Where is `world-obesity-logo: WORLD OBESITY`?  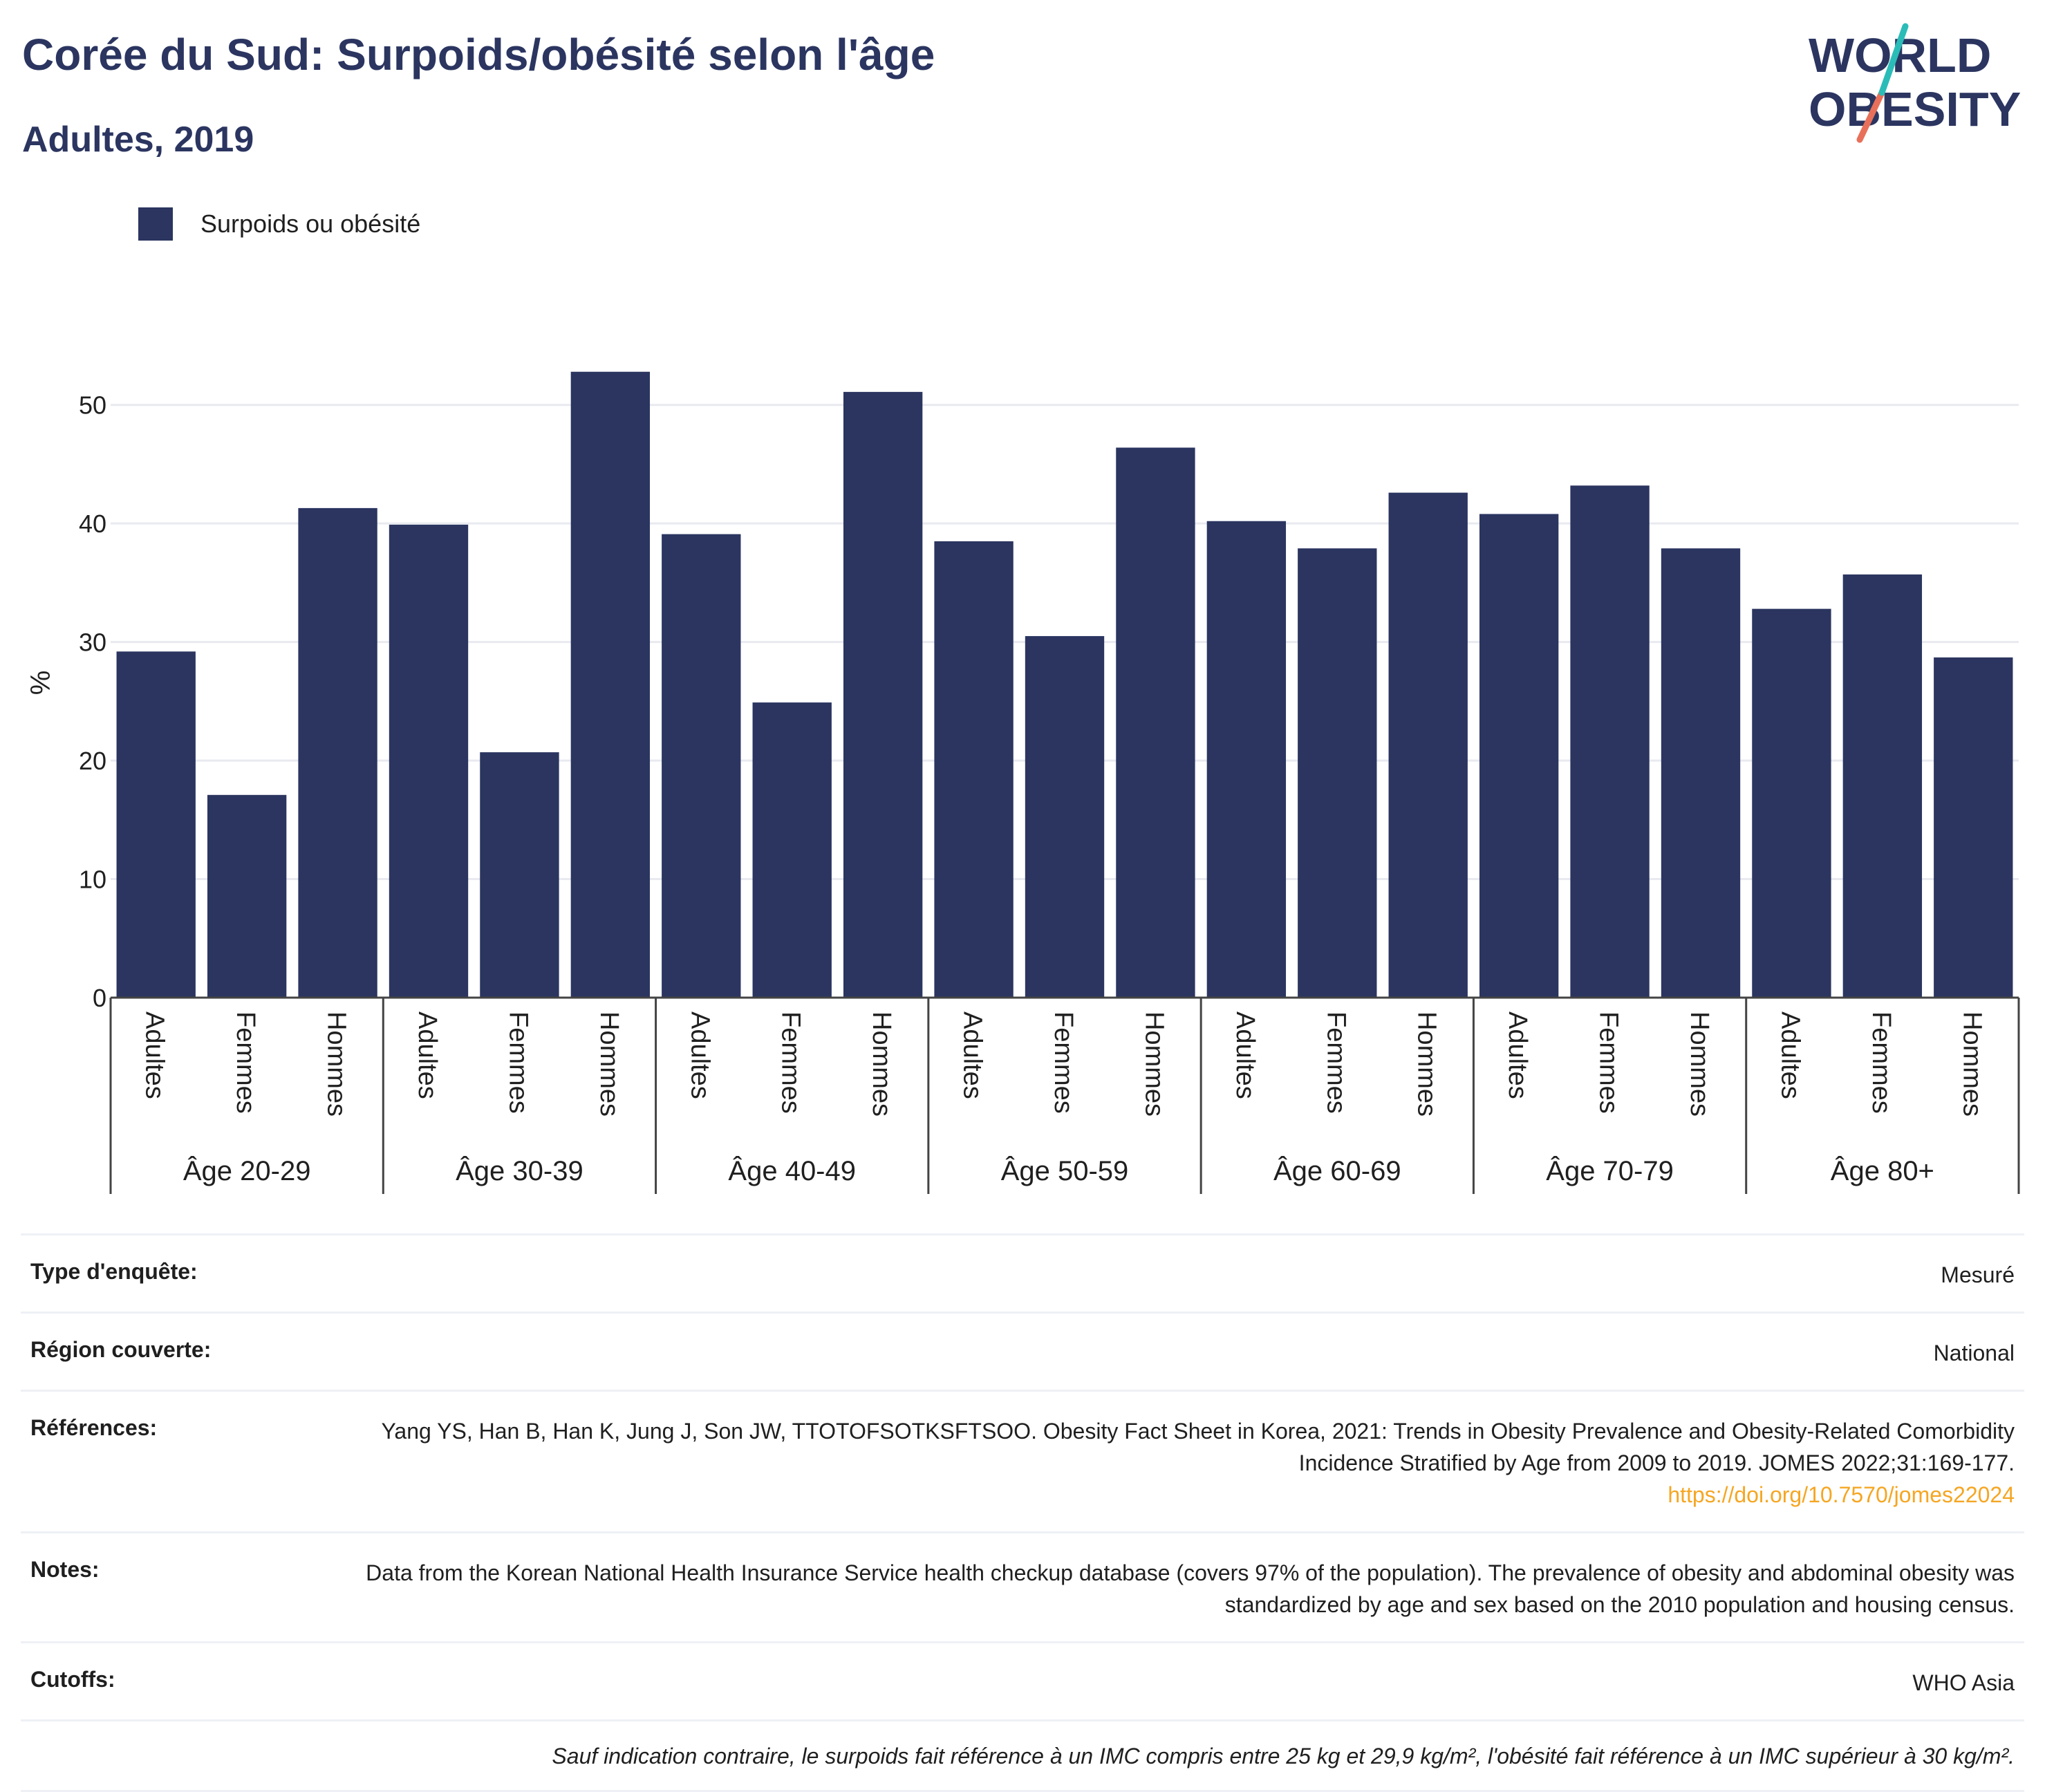 world-obesity-logo: WORLD OBESITY is located at coordinates (1915, 83).